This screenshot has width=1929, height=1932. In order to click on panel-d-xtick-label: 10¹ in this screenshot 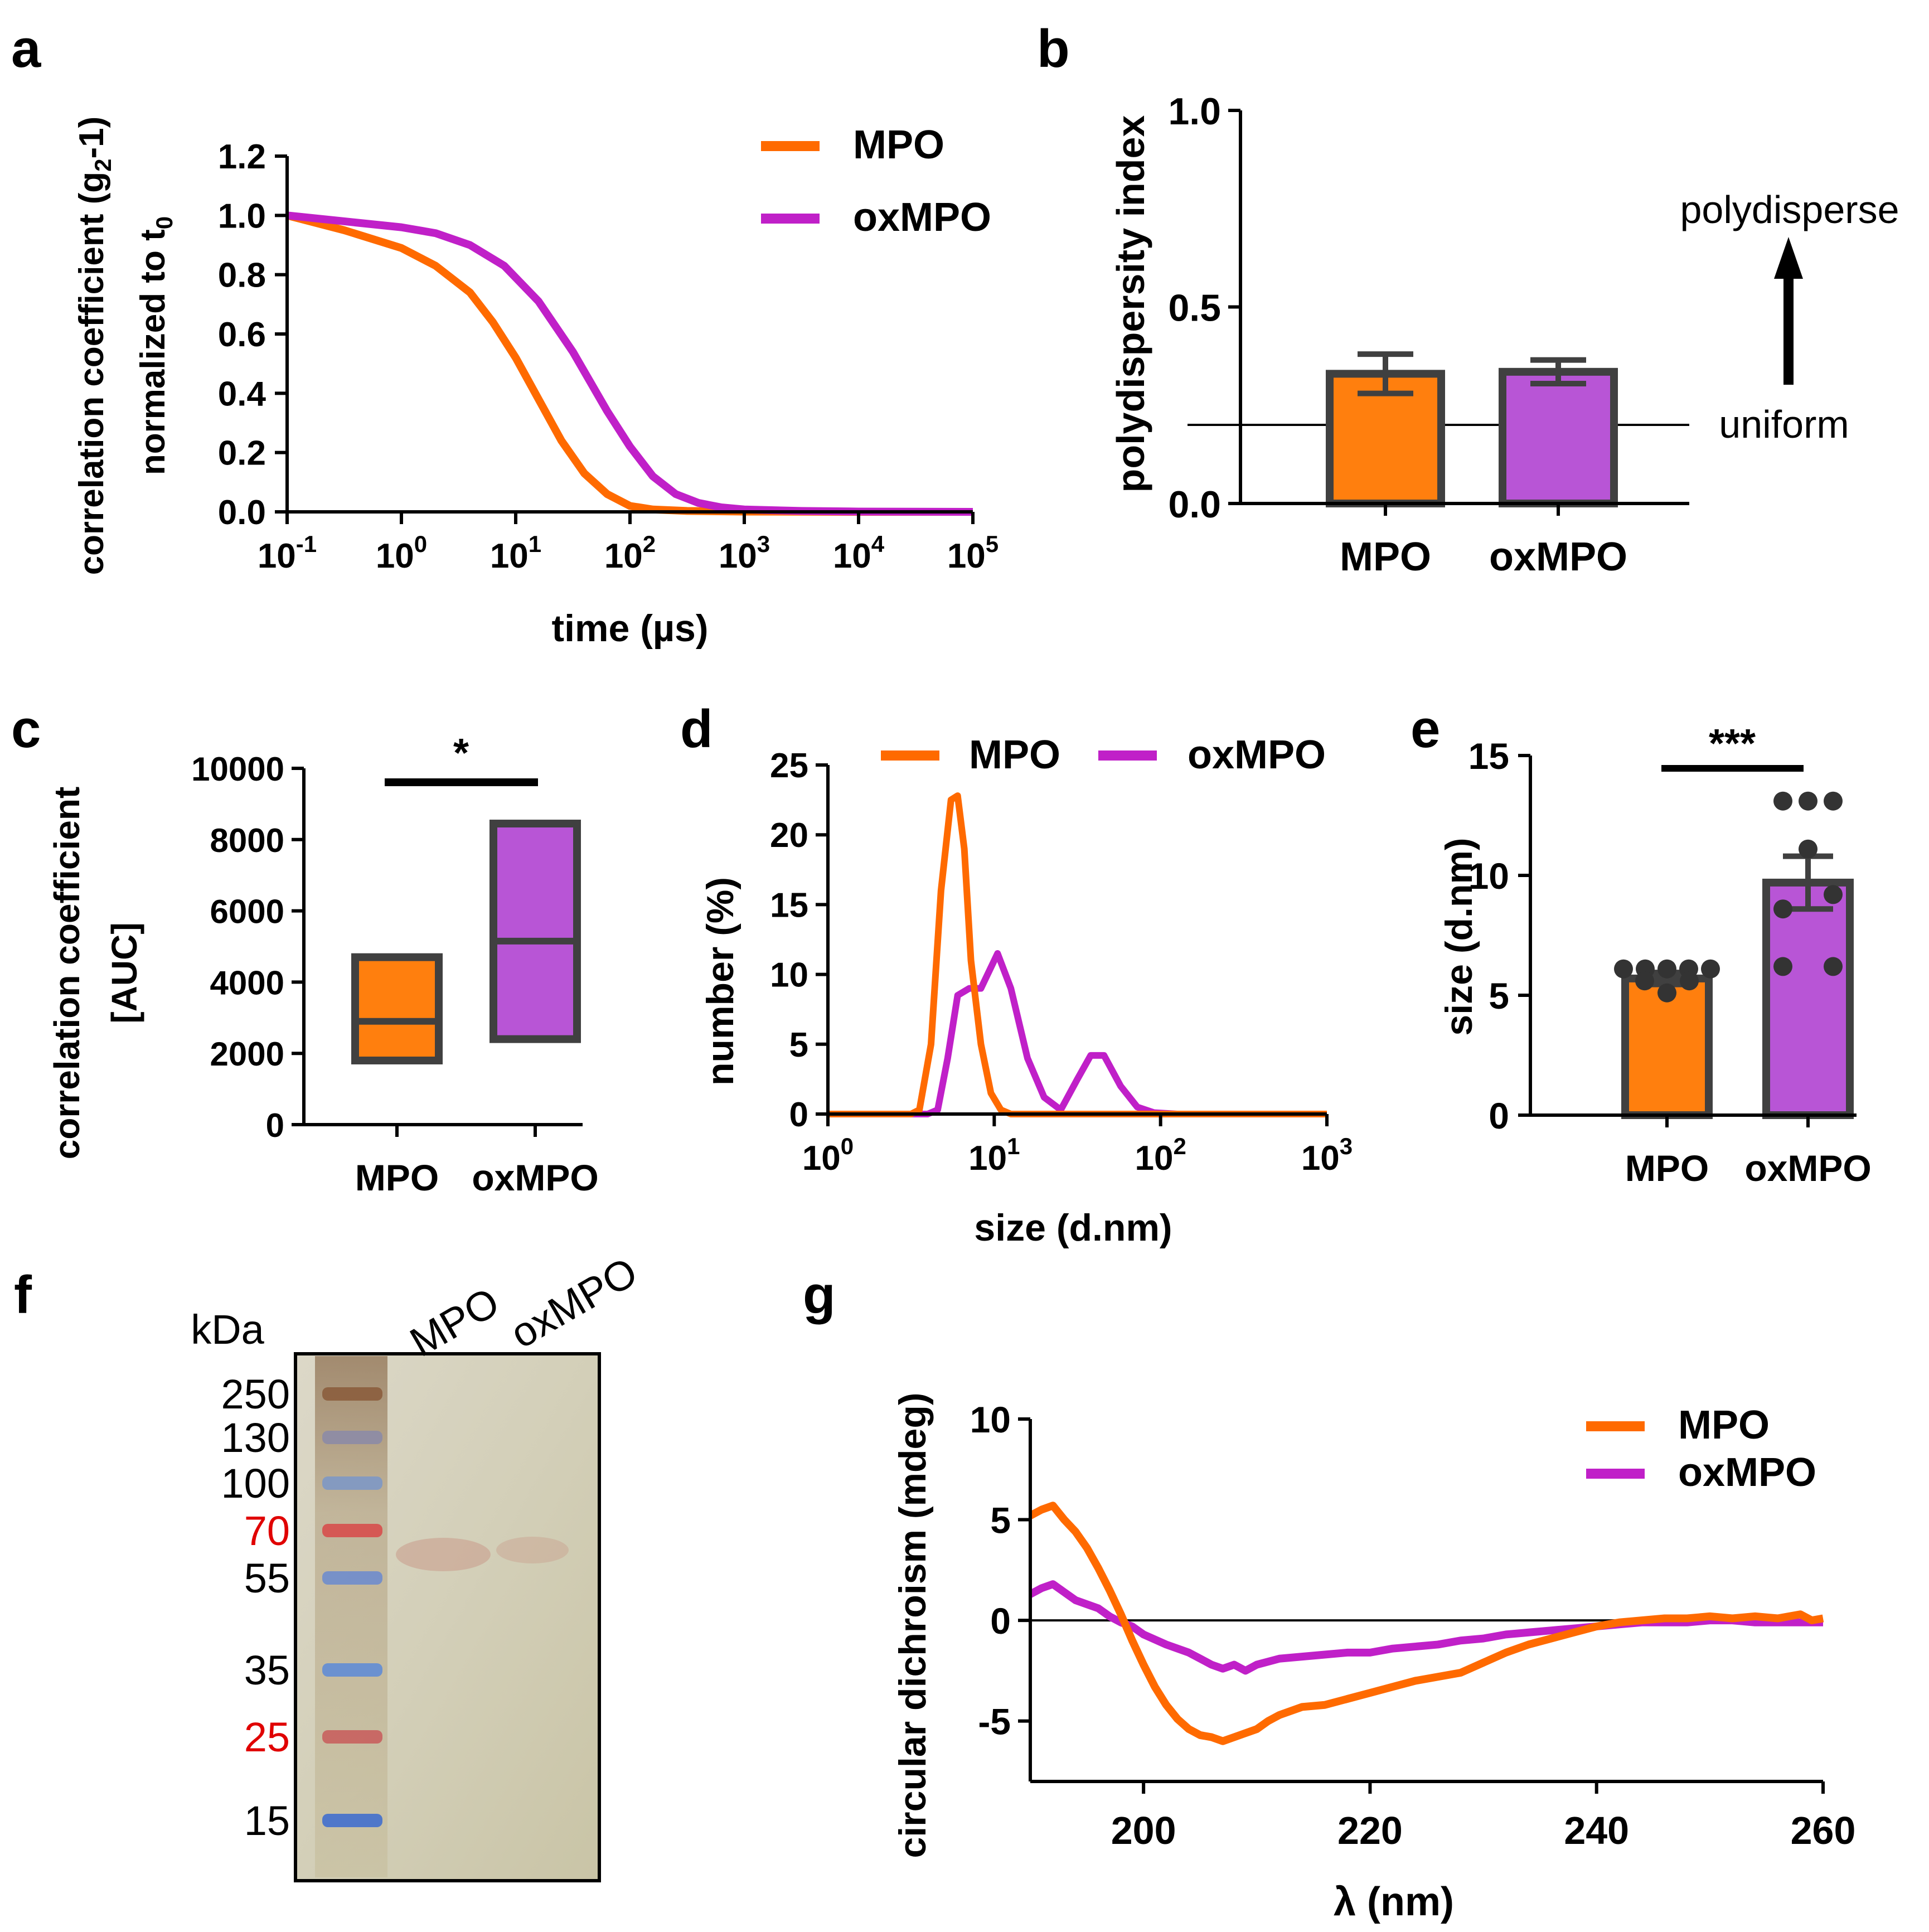, I will do `click(994, 1155)`.